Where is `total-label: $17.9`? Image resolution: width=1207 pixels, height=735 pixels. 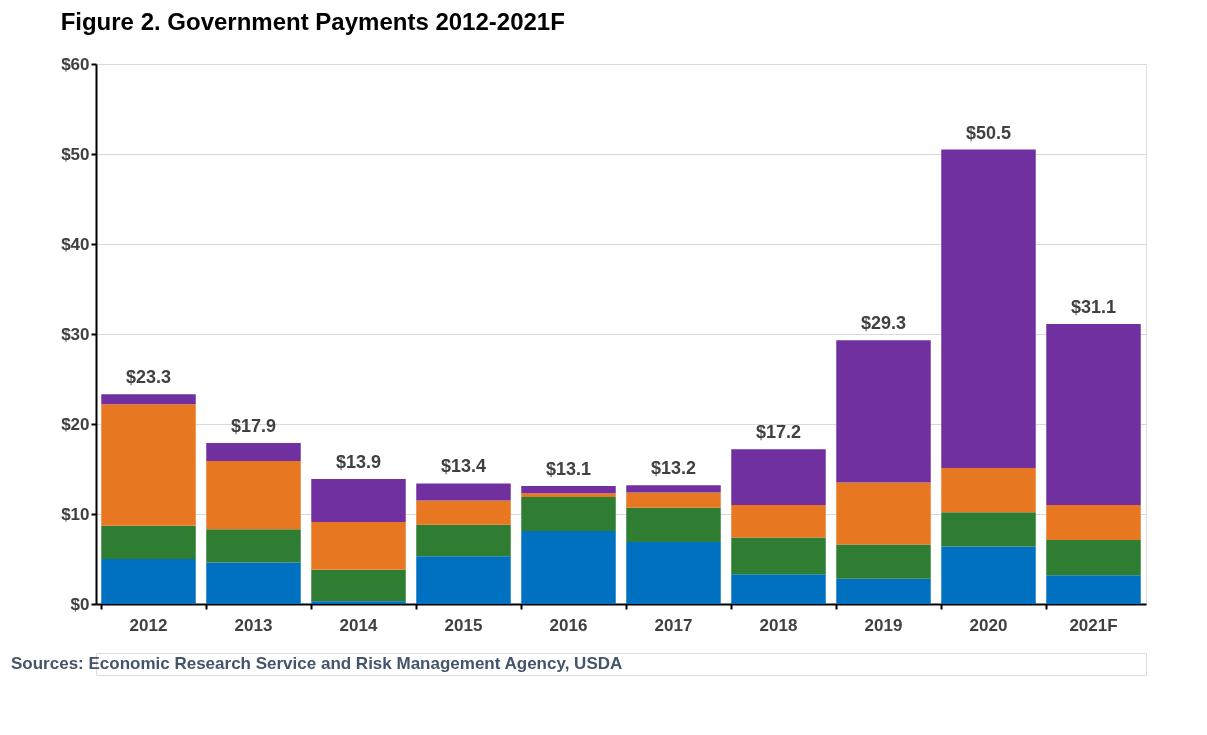
total-label: $17.9 is located at coordinates (253, 425).